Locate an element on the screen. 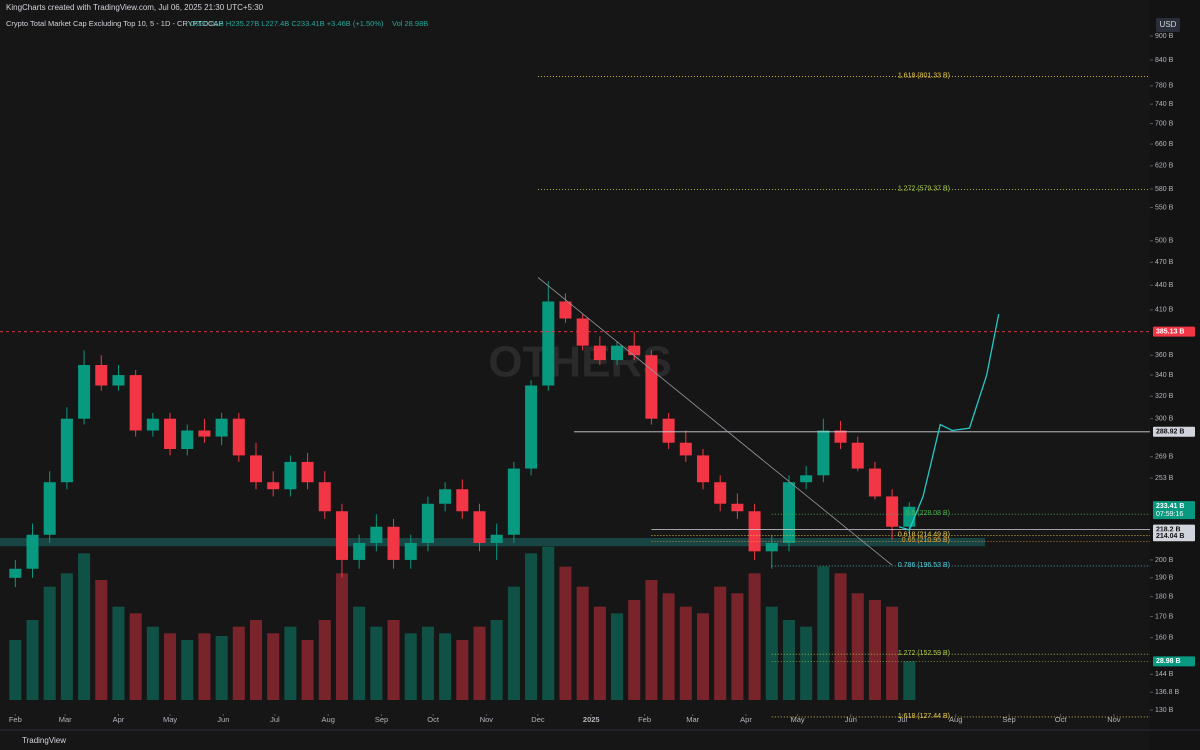  y-tick-label: 900 B is located at coordinates (1164, 36).